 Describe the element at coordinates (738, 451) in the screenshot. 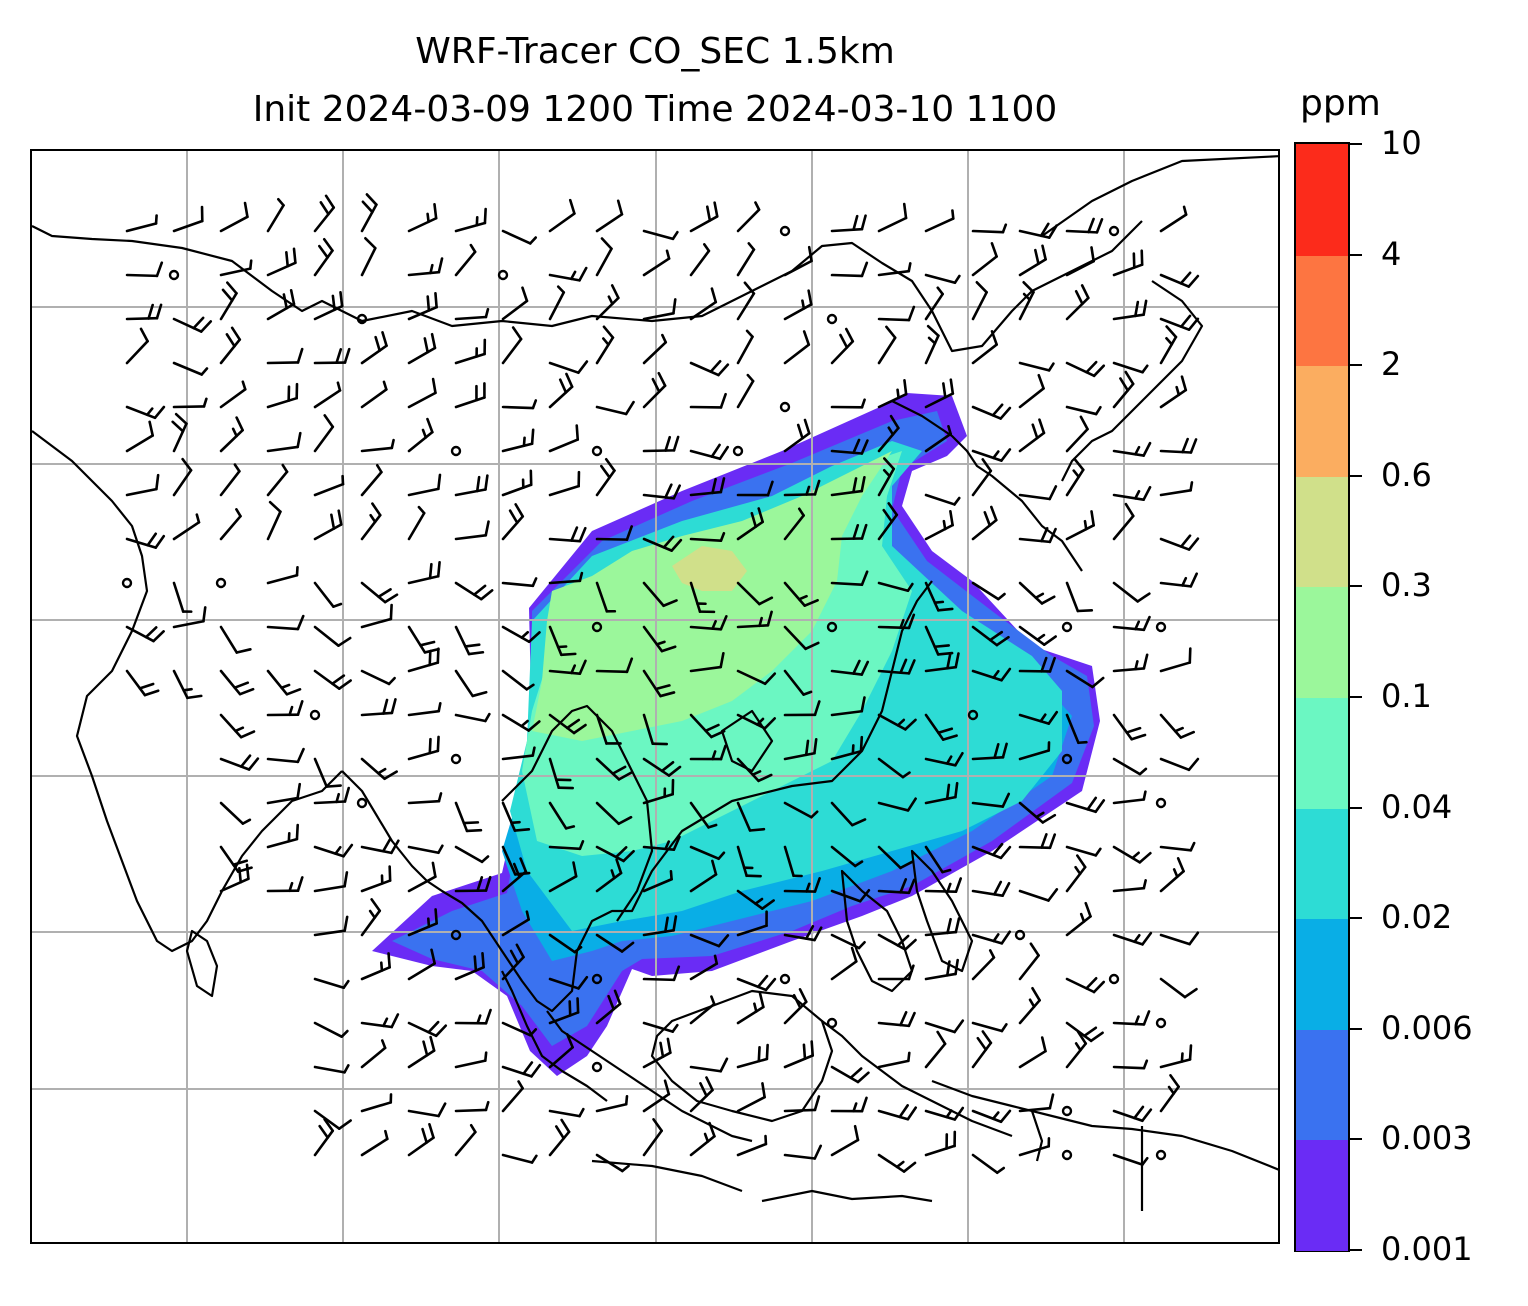

I see `calm-wind-marker` at that location.